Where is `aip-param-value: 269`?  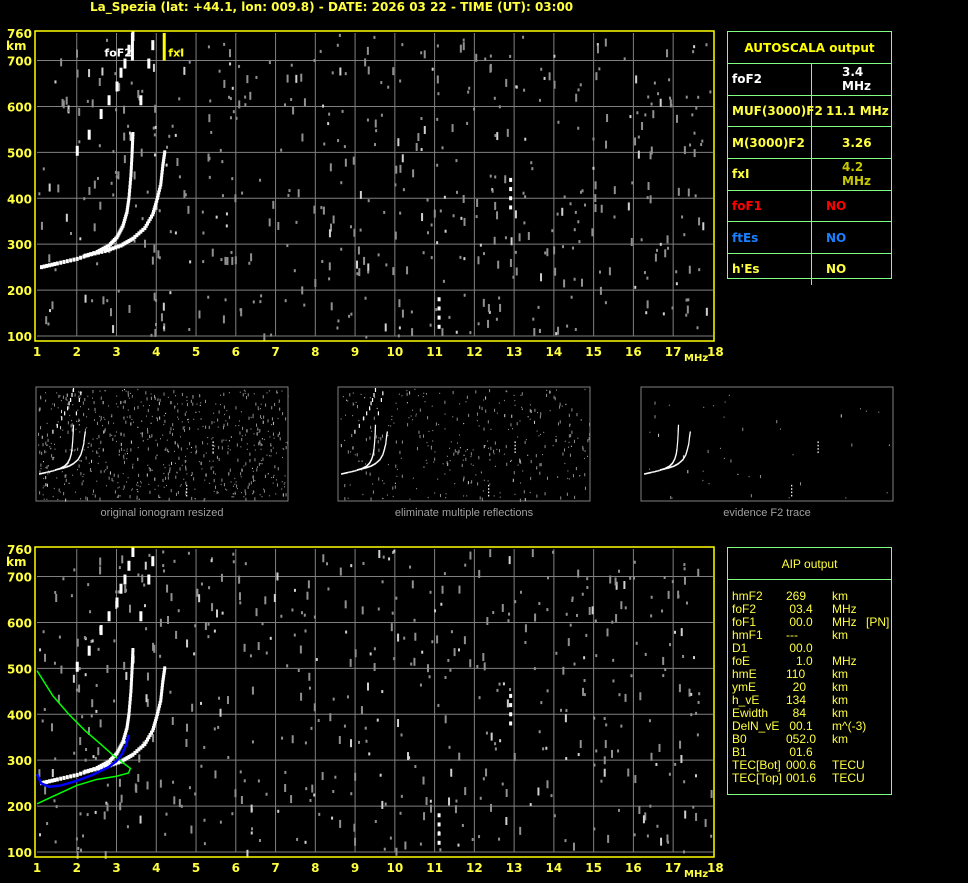 aip-param-value: 269 is located at coordinates (796, 596).